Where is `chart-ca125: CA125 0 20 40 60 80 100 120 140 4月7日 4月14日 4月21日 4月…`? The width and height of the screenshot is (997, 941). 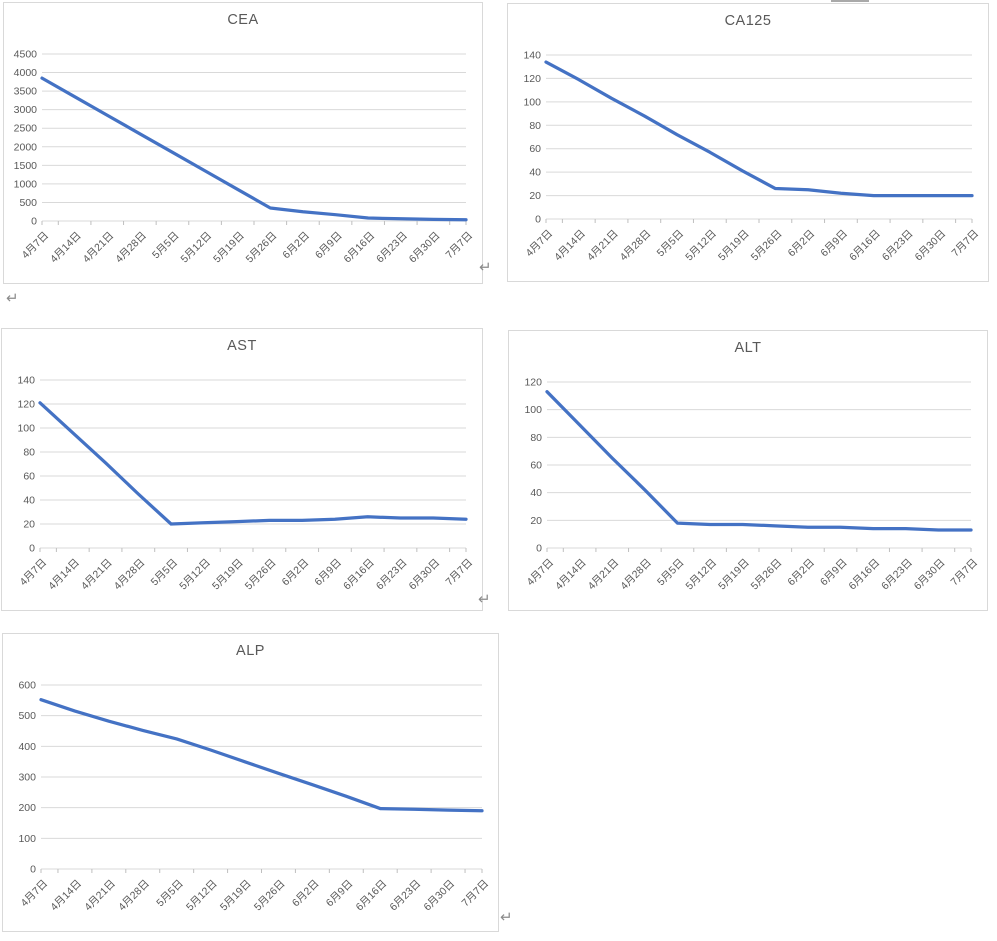
chart-ca125: CA125 0 20 40 60 80 100 120 140 4月7日 4月14日 4月21日 4月… is located at coordinates (748, 142).